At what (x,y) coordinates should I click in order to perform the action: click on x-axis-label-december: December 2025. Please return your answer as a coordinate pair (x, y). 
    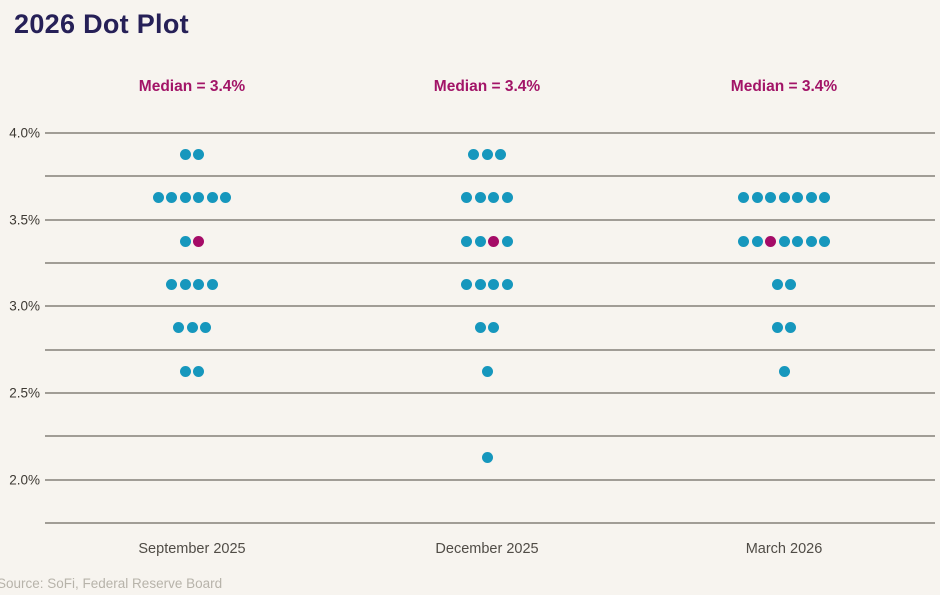
    Looking at the image, I should click on (487, 549).